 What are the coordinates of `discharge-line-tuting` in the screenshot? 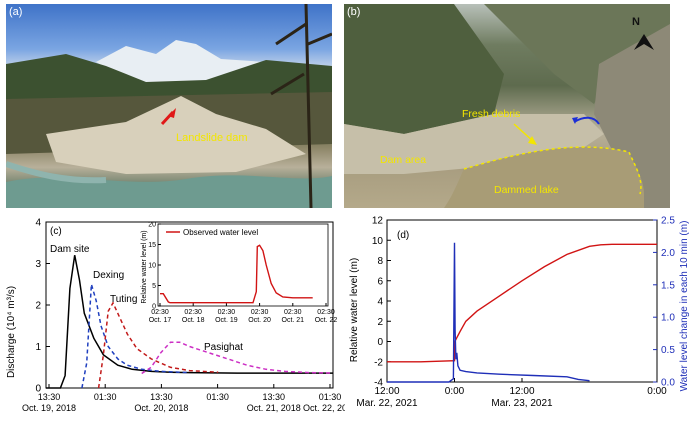 It's located at (158, 345).